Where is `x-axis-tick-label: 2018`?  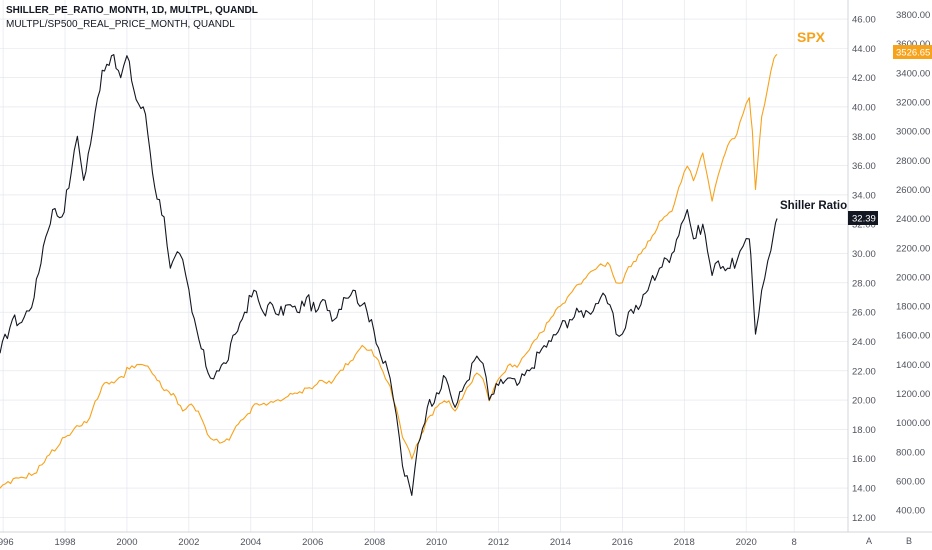
x-axis-tick-label: 2018 is located at coordinates (684, 542).